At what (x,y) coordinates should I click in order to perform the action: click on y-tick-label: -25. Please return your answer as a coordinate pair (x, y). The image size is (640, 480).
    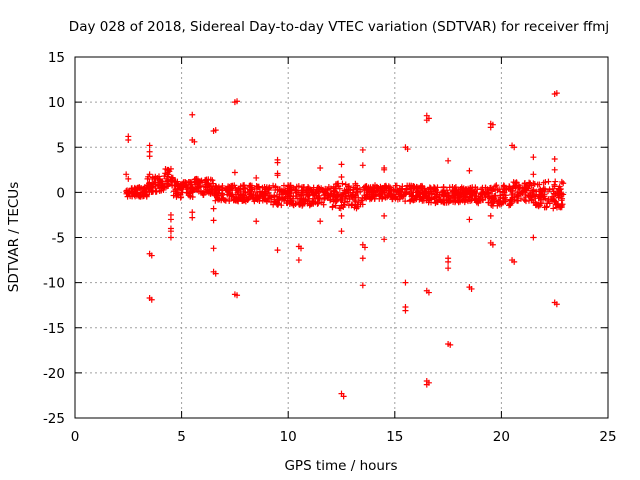
    Looking at the image, I should click on (54, 419).